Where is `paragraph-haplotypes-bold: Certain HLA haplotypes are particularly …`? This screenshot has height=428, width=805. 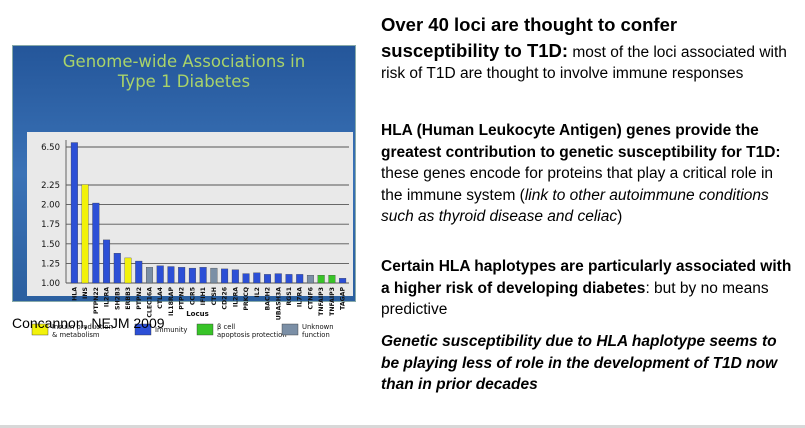 paragraph-haplotypes-bold: Certain HLA haplotypes are particularly … is located at coordinates (586, 277).